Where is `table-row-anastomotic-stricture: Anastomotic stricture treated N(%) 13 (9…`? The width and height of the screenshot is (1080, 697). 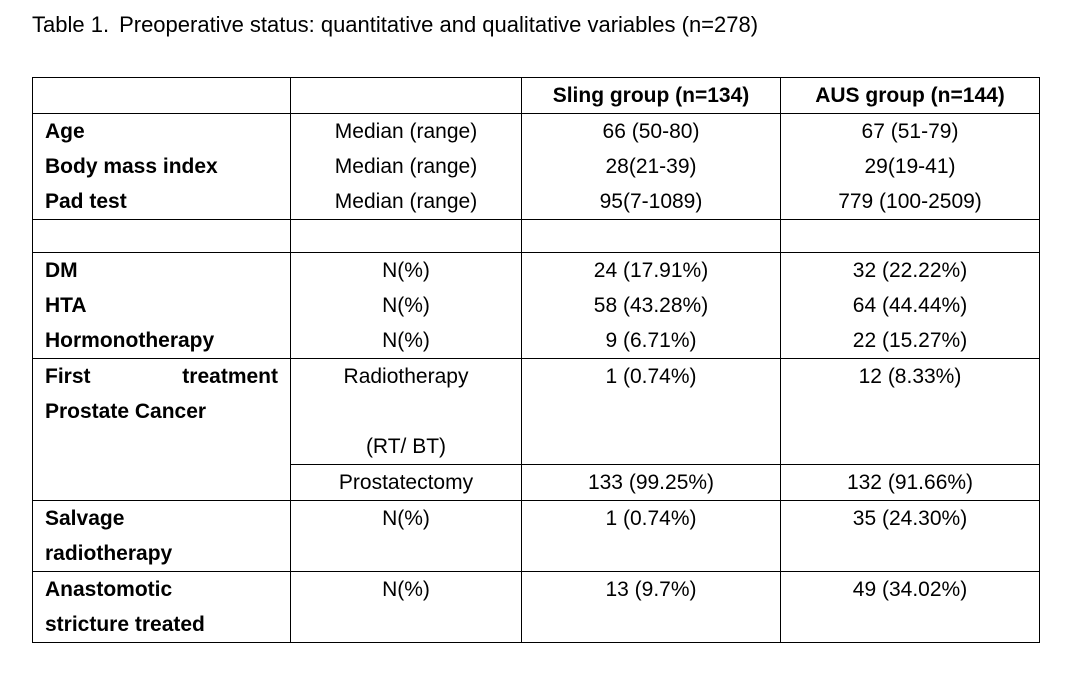
table-row-anastomotic-stricture: Anastomotic stricture treated N(%) 13 (9… is located at coordinates (536, 607).